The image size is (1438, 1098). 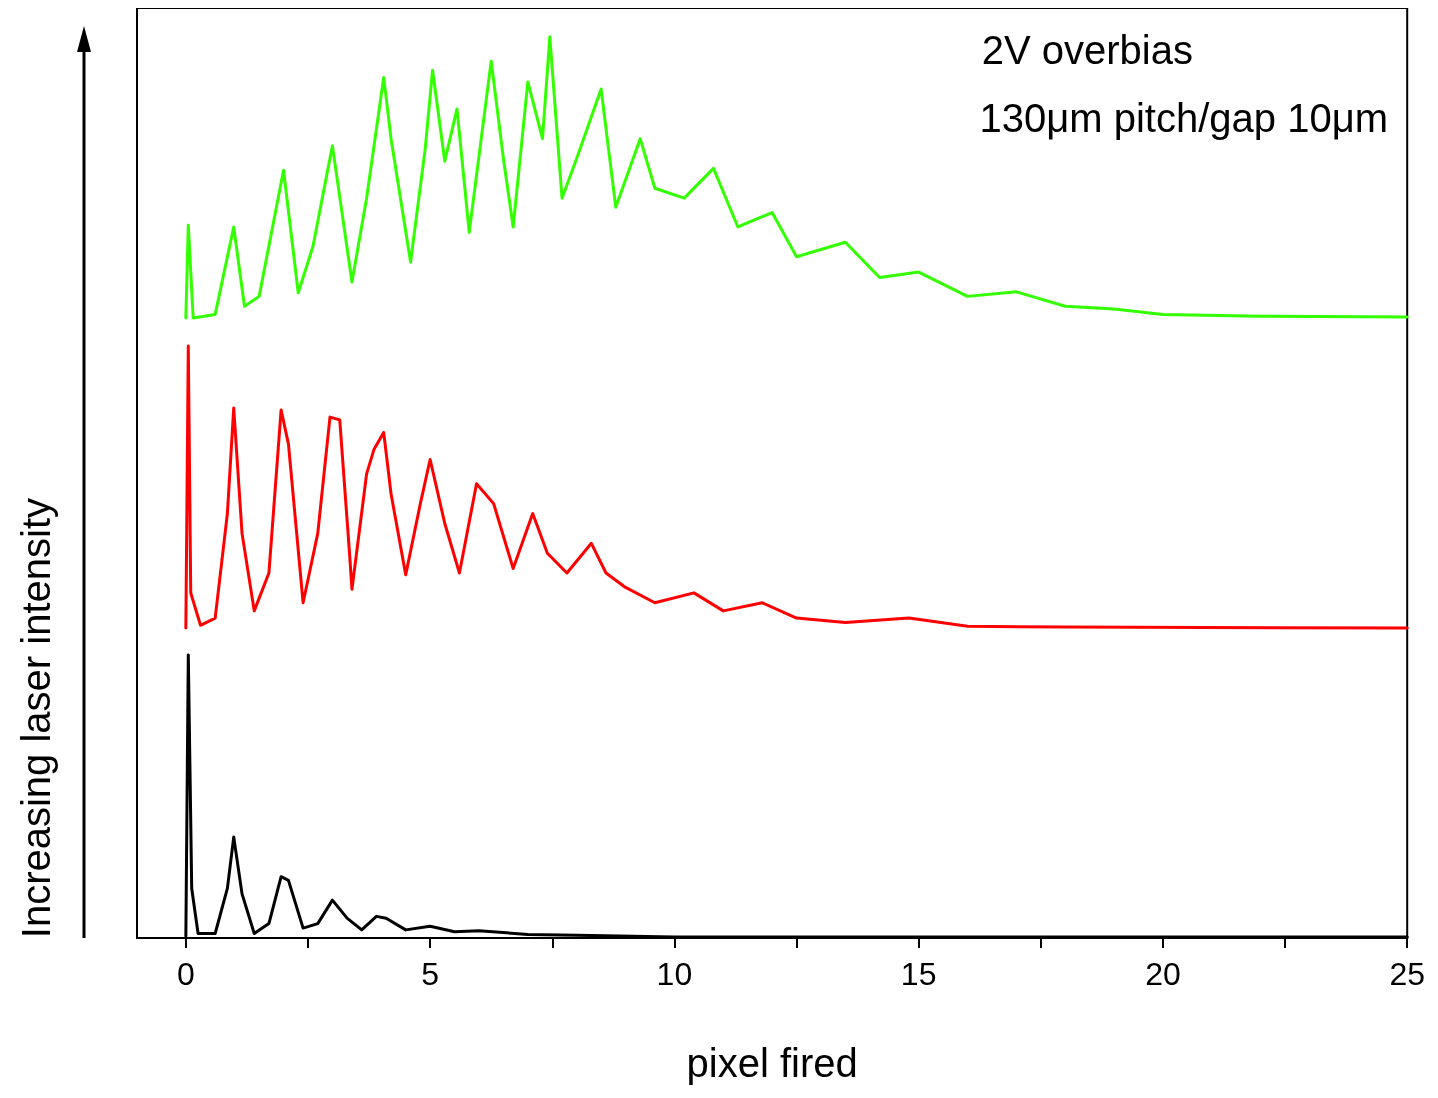 I want to click on annotation: 130μm pitch/gap 10μm, so click(x=1184, y=118).